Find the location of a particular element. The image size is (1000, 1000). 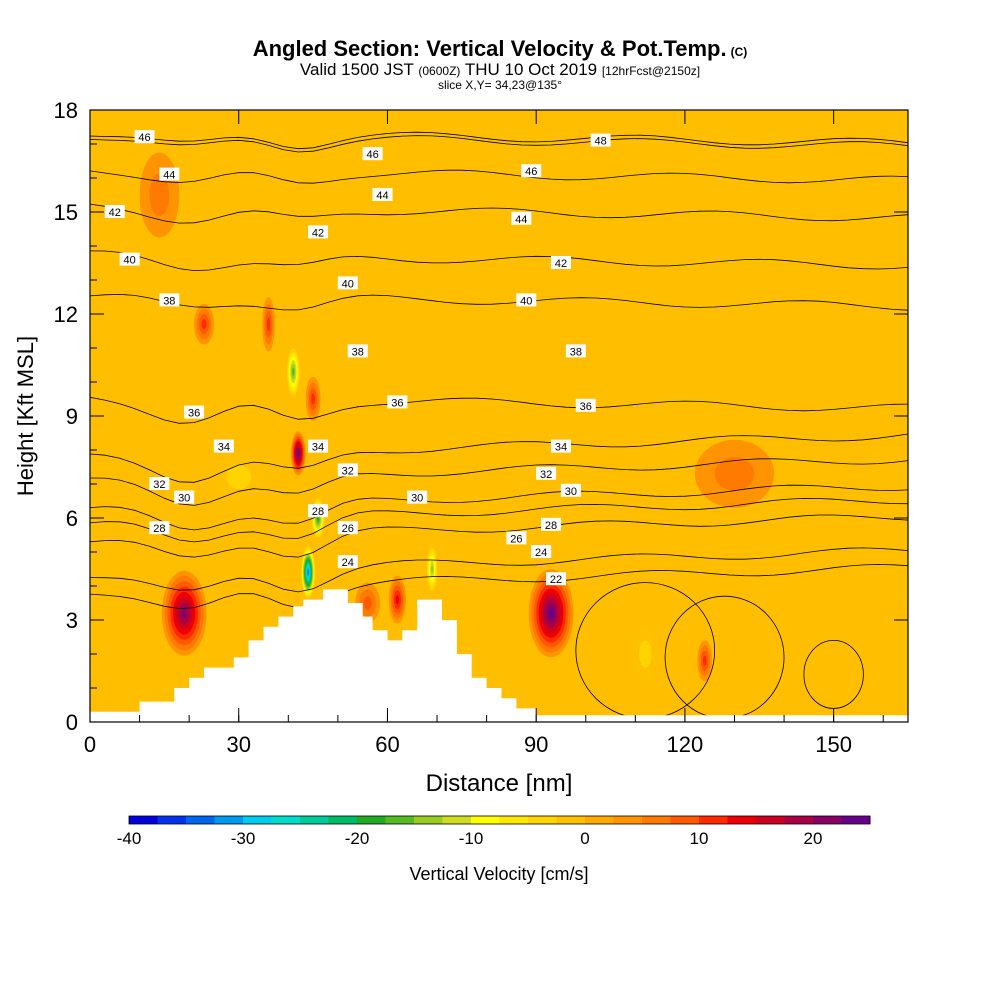

isentrope-label-text: 26 is located at coordinates (516, 539).